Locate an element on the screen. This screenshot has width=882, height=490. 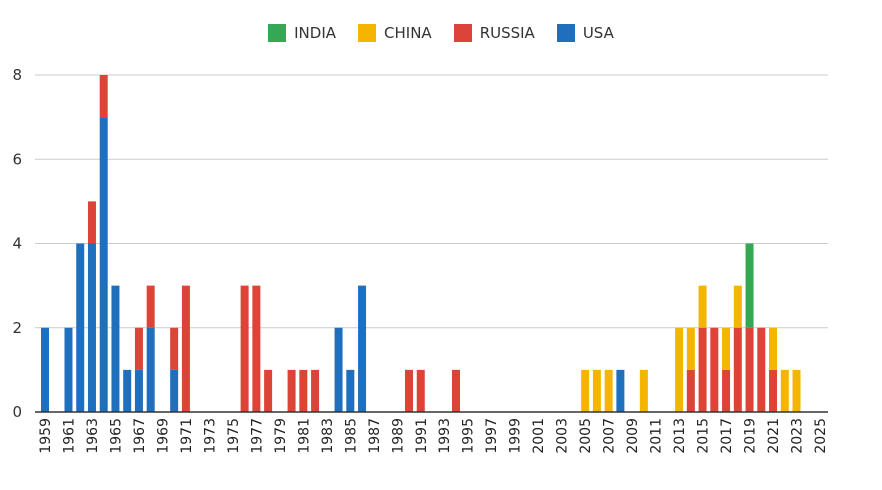
y-tick-label: 4 is located at coordinates (17, 244).